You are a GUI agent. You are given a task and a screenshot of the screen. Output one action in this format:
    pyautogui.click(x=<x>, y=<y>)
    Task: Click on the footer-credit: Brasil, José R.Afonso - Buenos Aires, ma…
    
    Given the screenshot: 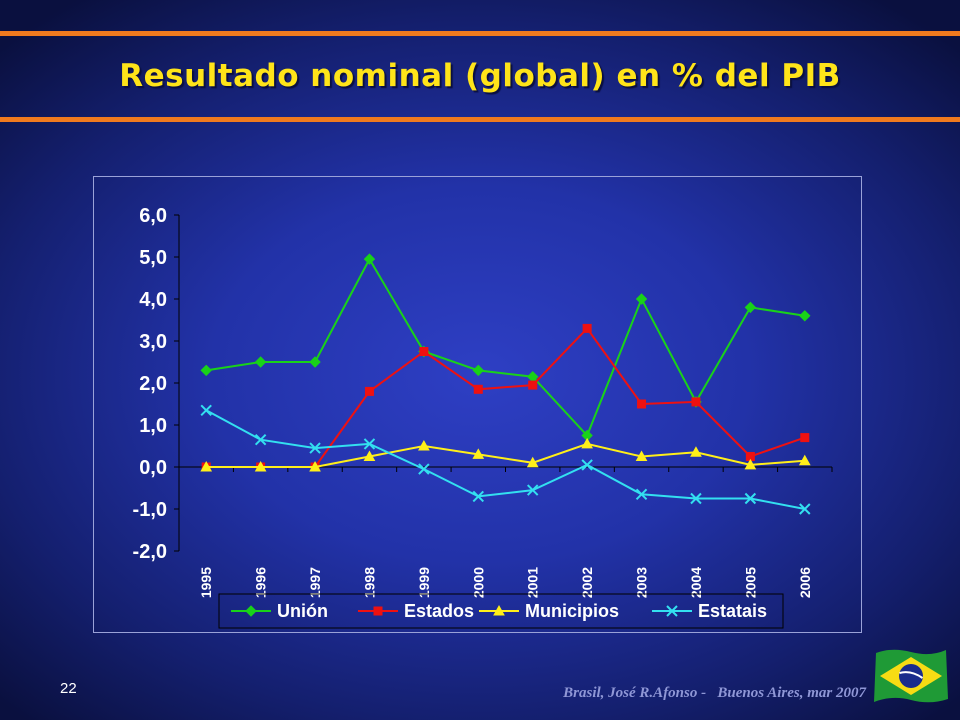 What is the action you would take?
    pyautogui.click(x=714, y=693)
    